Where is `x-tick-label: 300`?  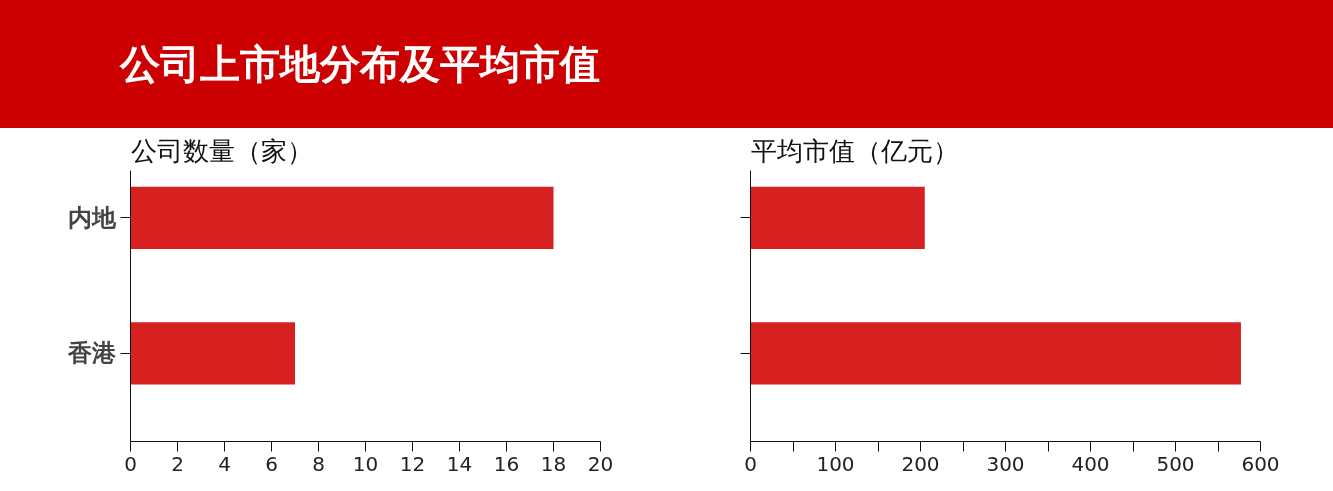 x-tick-label: 300 is located at coordinates (1005, 463).